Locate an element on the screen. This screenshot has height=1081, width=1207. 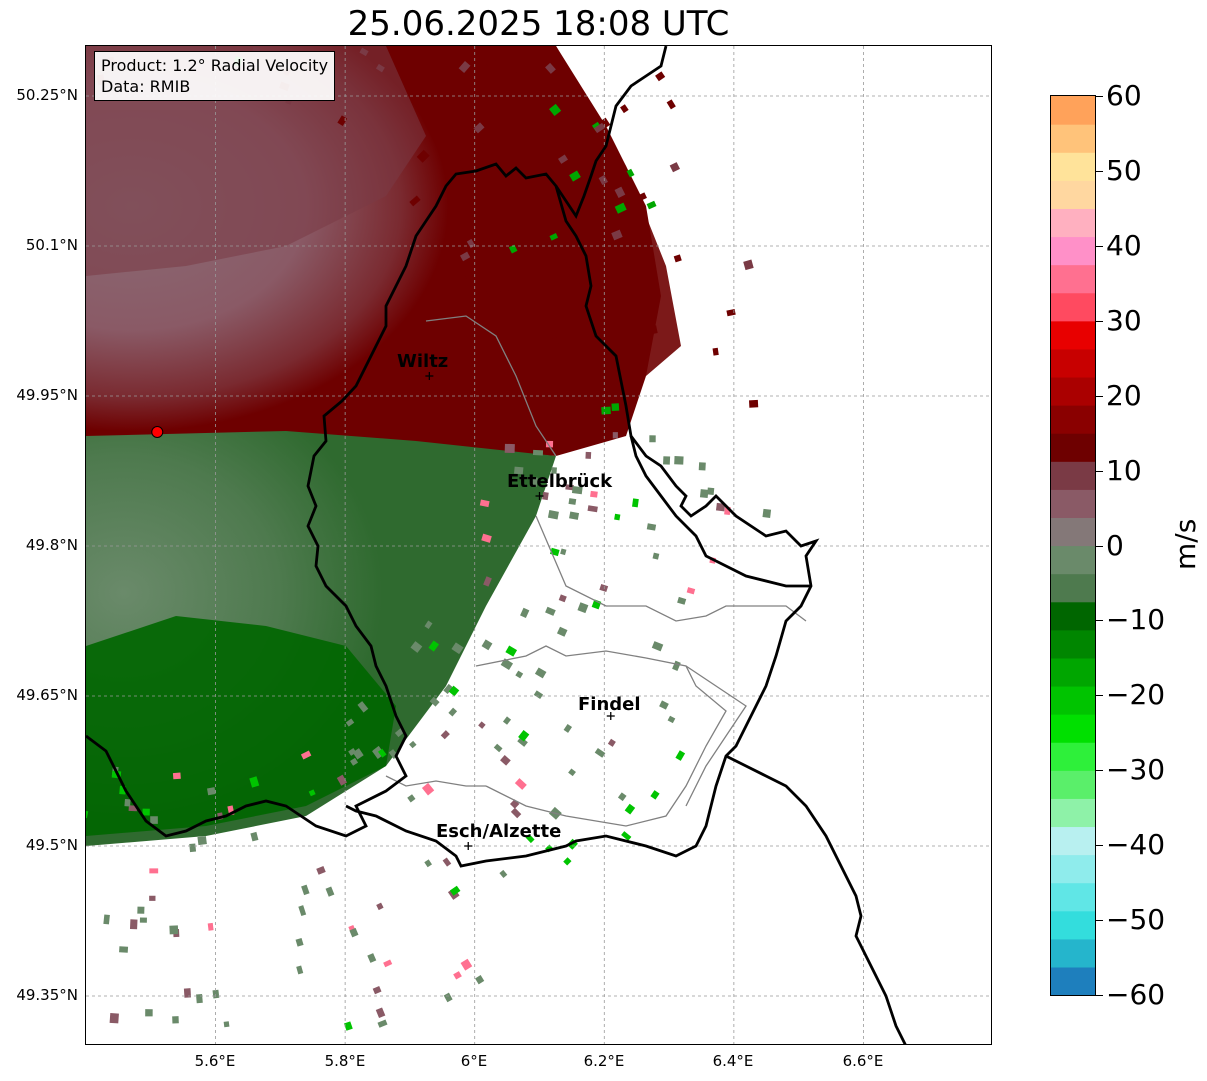
colorbar-gradient is located at coordinates (1073, 545).